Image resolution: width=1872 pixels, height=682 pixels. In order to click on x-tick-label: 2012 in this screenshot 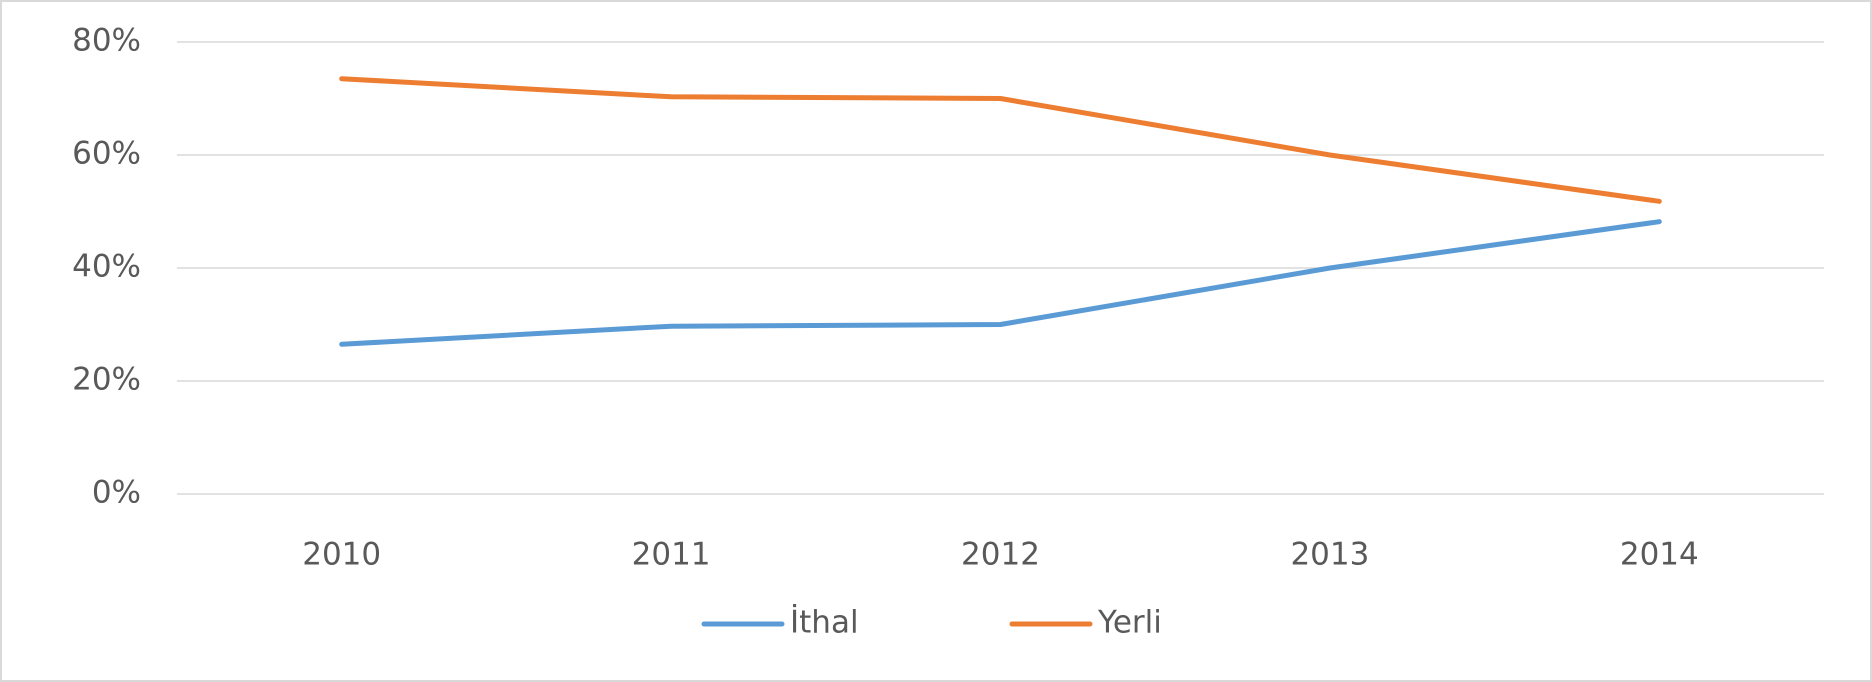, I will do `click(1000, 555)`.